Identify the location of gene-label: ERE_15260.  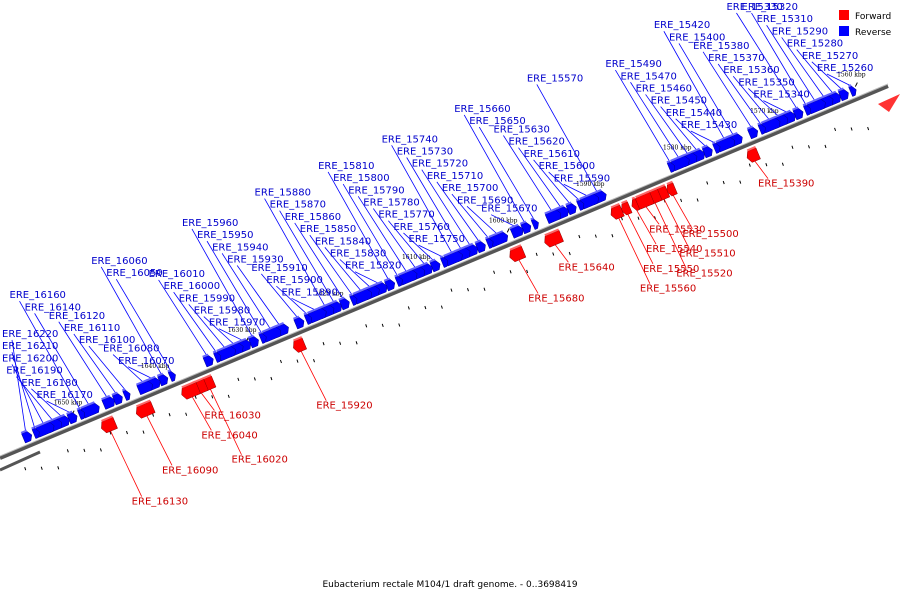
(845, 68).